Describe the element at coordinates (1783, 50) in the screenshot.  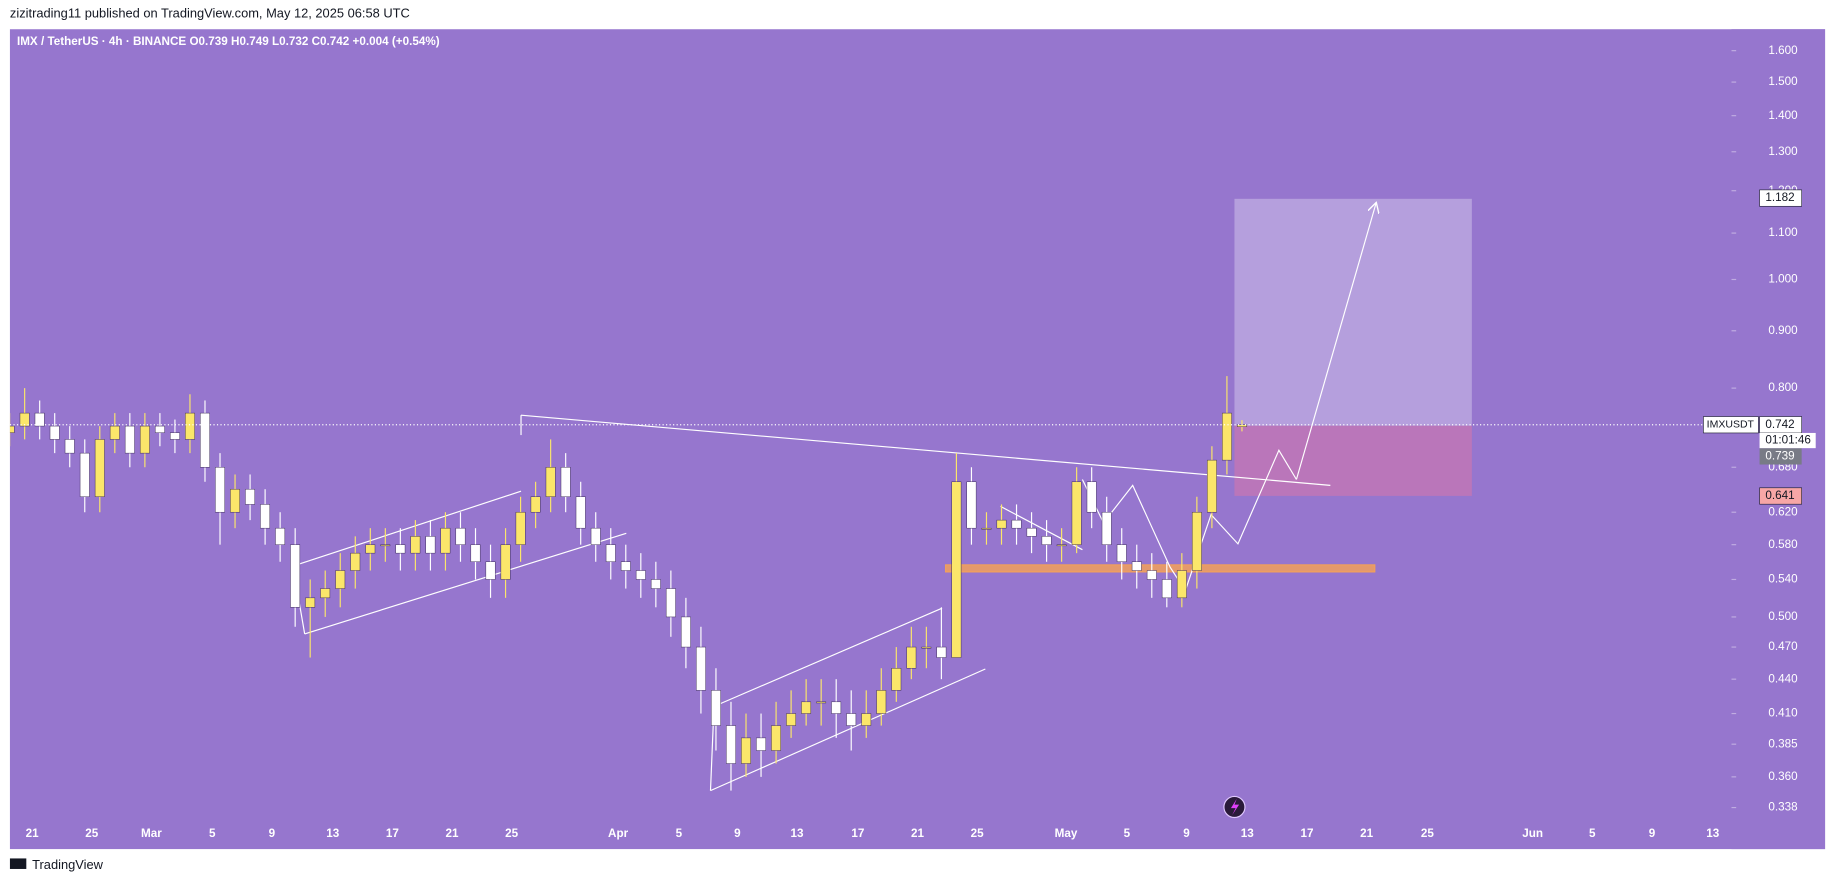
I see `y-tick-label: 1.600` at that location.